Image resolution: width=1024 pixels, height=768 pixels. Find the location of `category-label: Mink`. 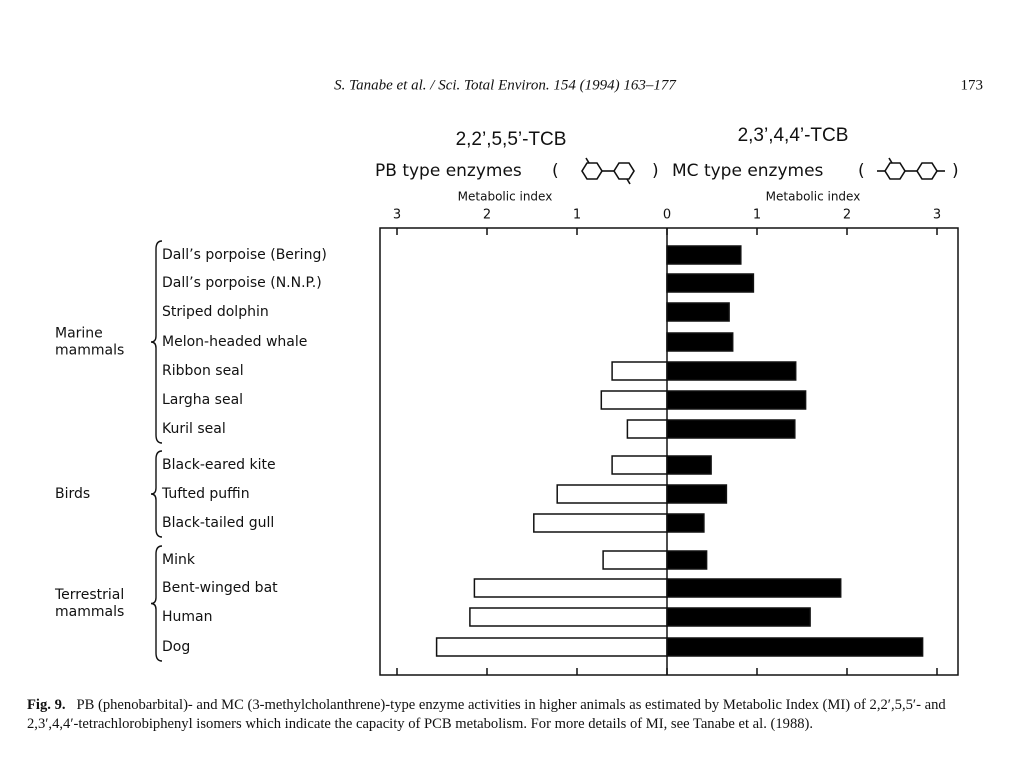

category-label: Mink is located at coordinates (179, 560).